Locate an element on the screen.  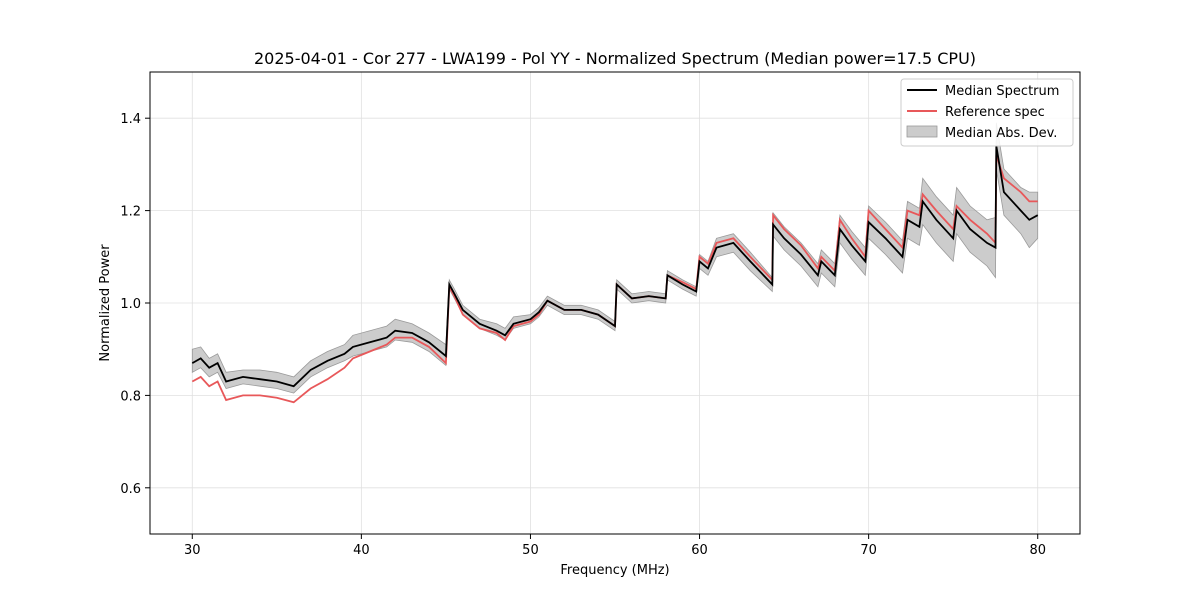
y-tick-label: 1.4 is located at coordinates (130, 119).